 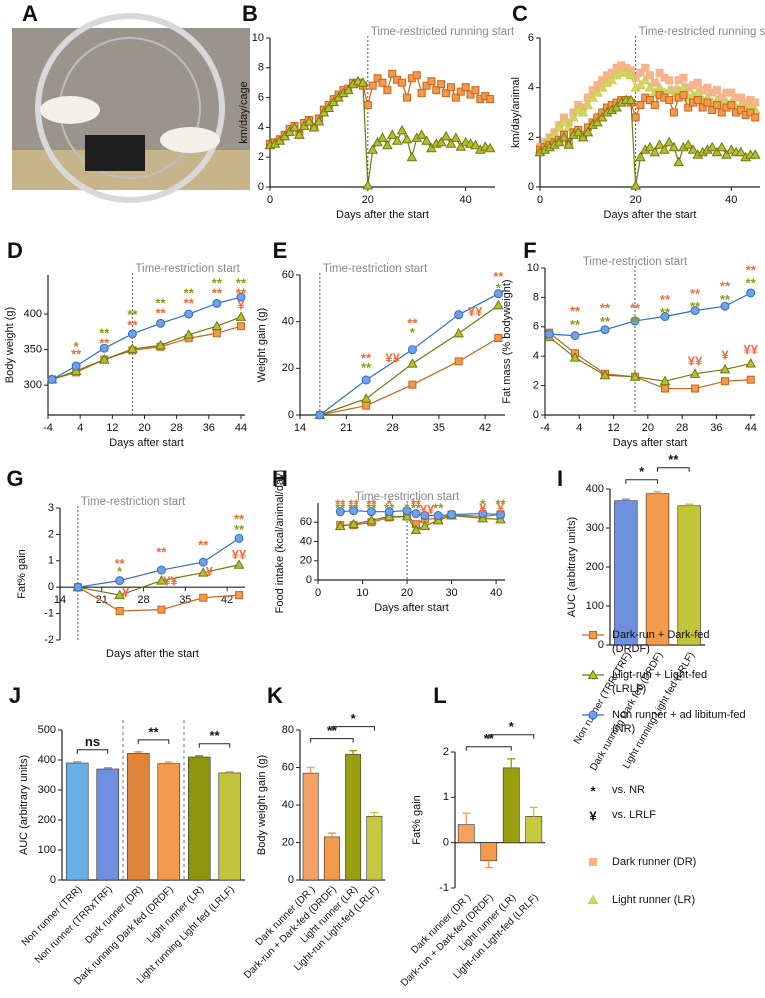 What do you see at coordinates (210, 571) in the screenshot?
I see `significance: ¥` at bounding box center [210, 571].